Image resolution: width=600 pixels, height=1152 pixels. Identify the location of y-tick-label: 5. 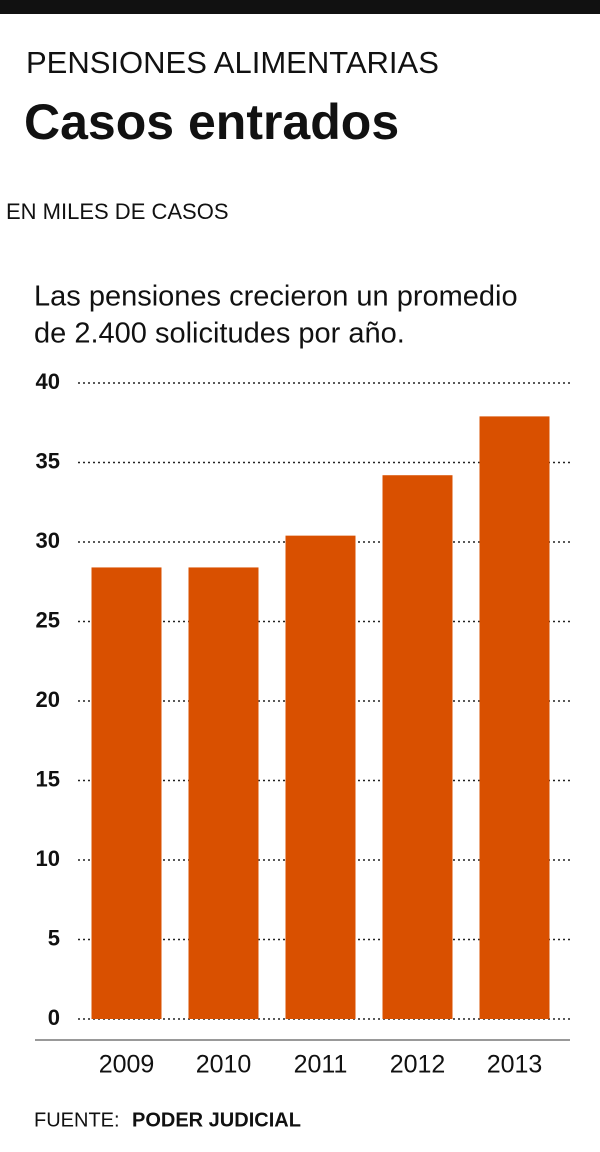
(54, 937).